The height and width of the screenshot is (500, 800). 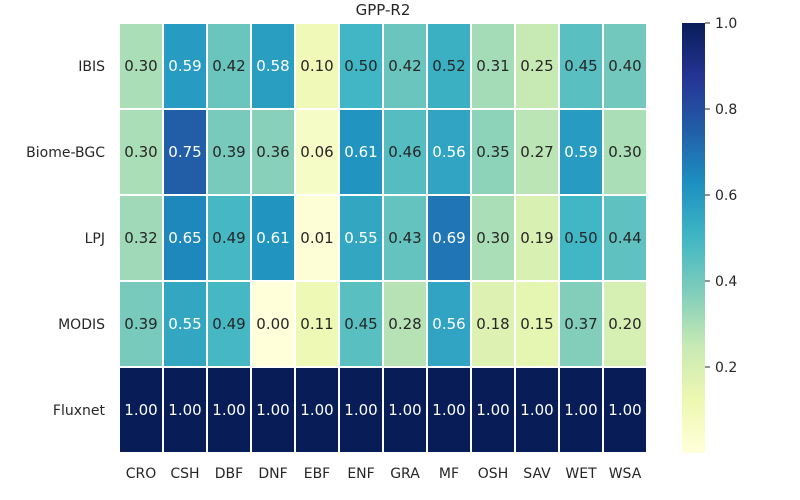 What do you see at coordinates (581, 474) in the screenshot?
I see `x-tick-label: WET` at bounding box center [581, 474].